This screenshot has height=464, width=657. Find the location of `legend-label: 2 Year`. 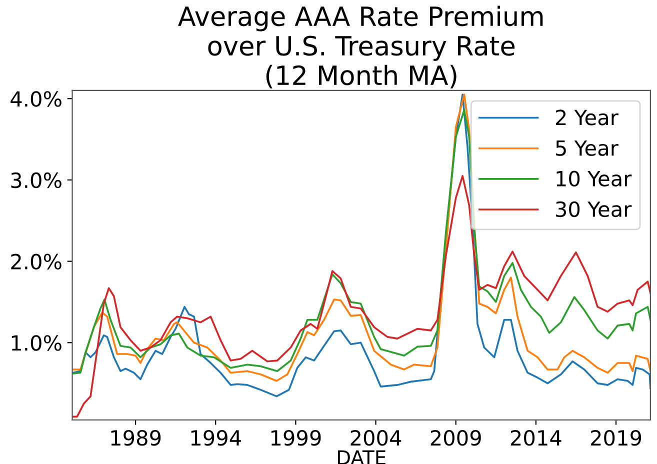

legend-label: 2 Year is located at coordinates (587, 118).